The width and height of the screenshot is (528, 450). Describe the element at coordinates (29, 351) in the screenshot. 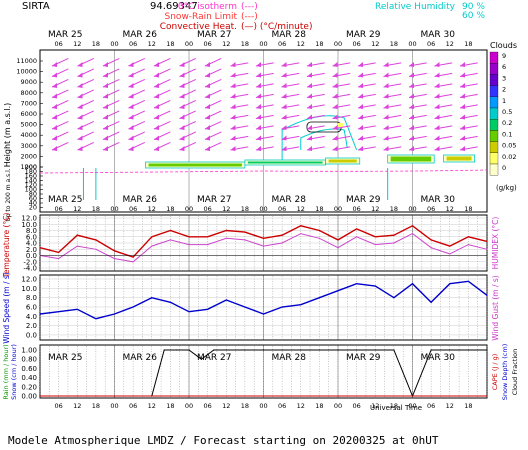

I see `rain-tick: 1.00` at that location.